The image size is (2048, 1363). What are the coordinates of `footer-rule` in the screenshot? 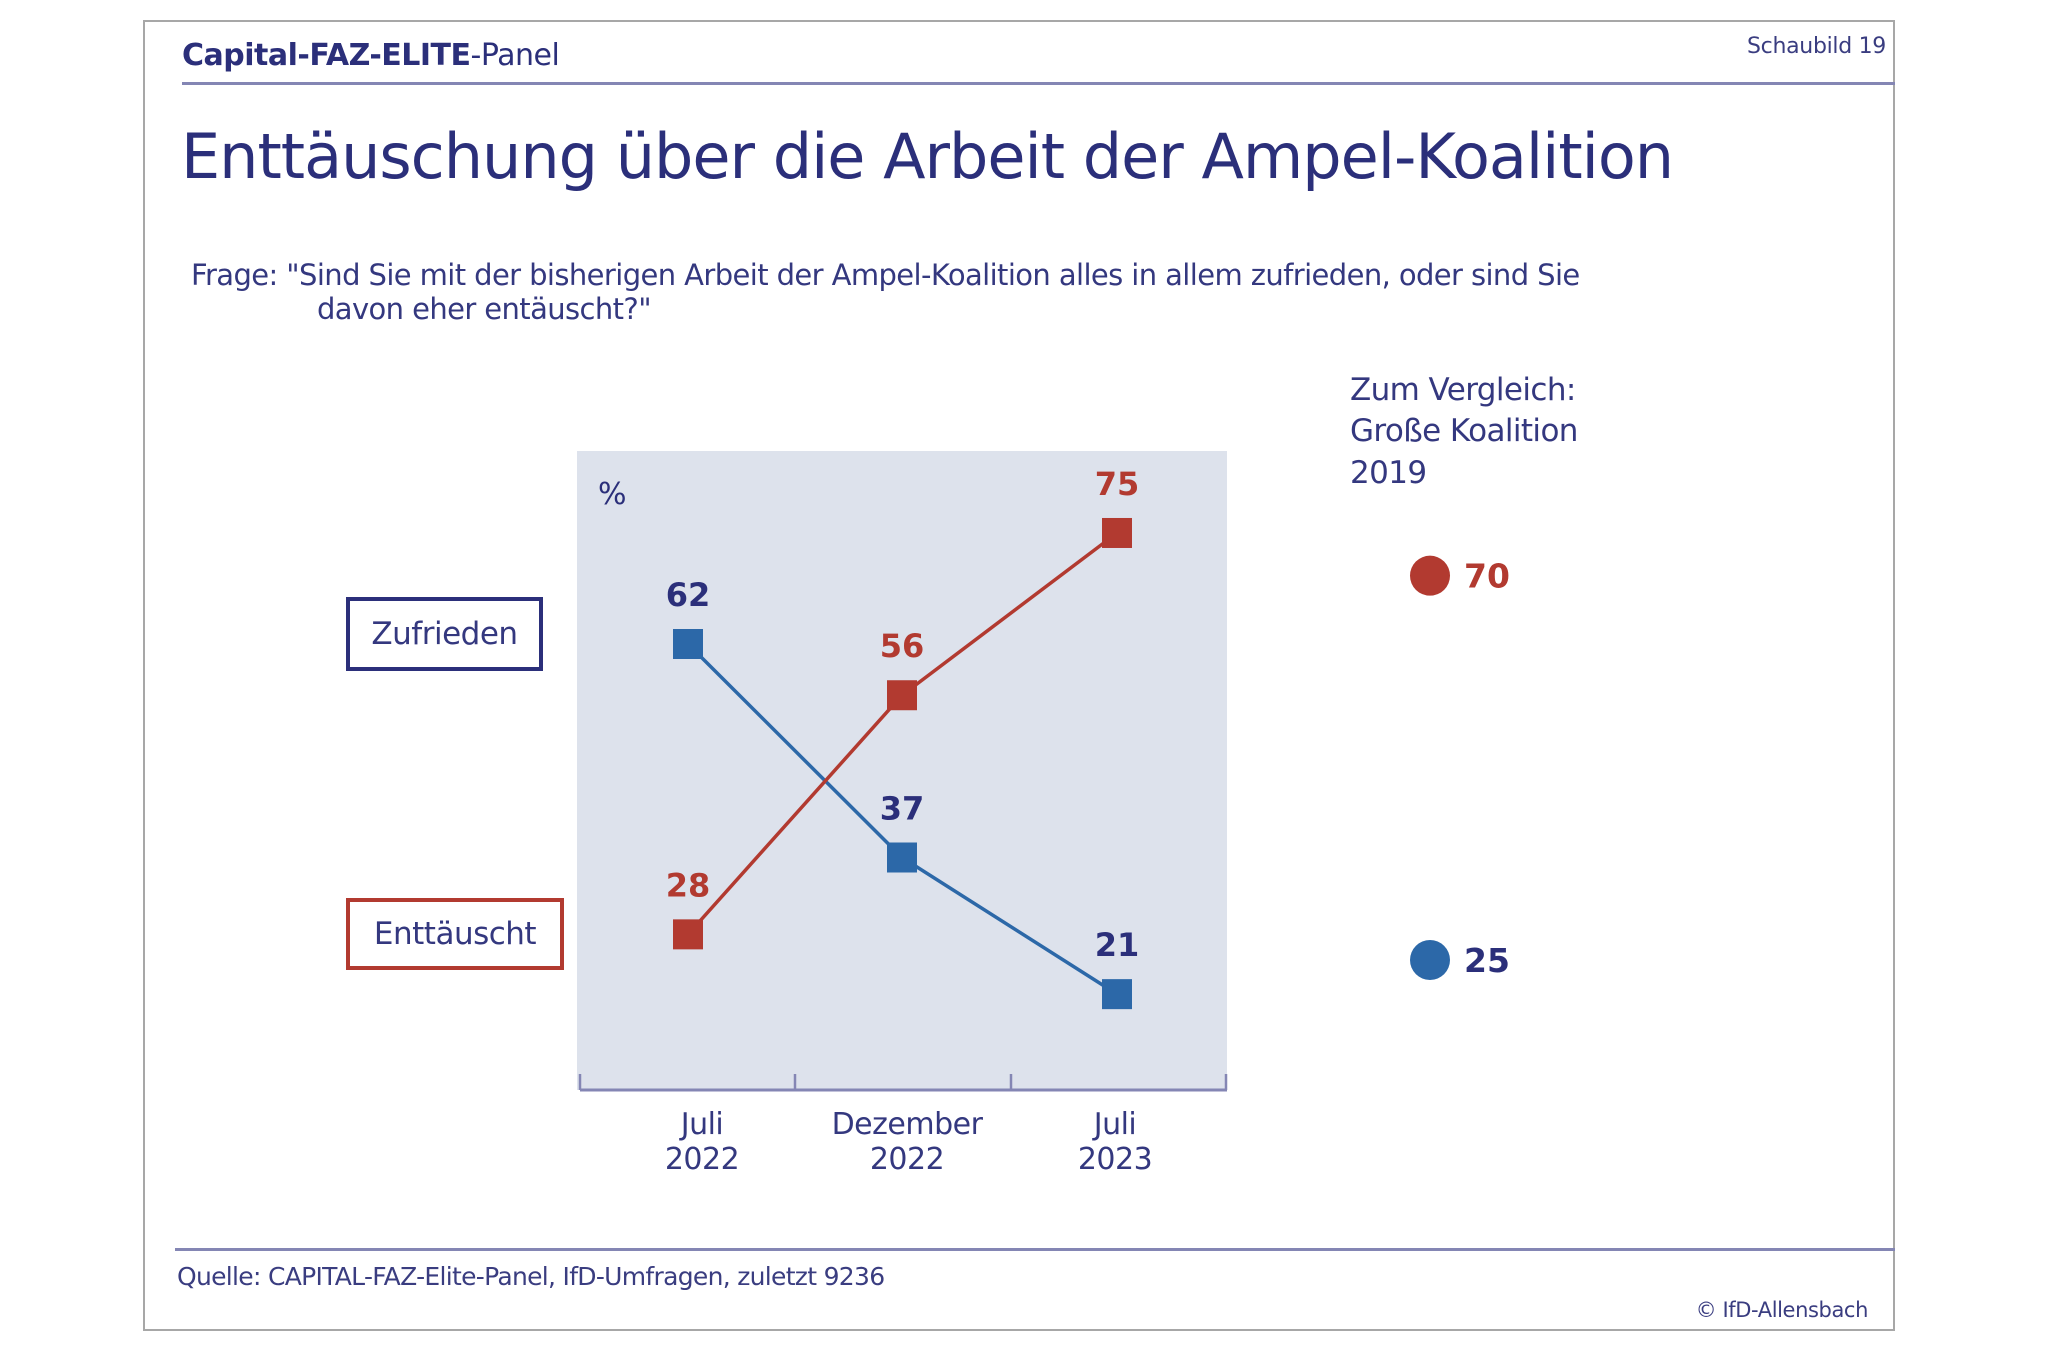 It's located at (1035, 1249).